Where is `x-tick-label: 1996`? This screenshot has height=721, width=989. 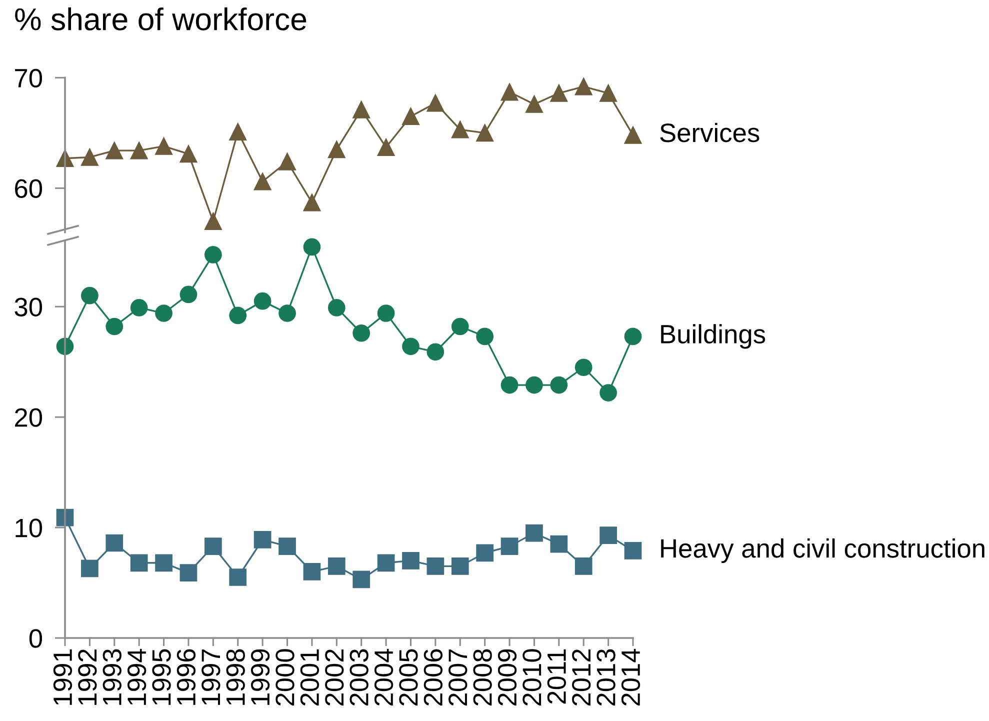
x-tick-label: 1996 is located at coordinates (186, 677).